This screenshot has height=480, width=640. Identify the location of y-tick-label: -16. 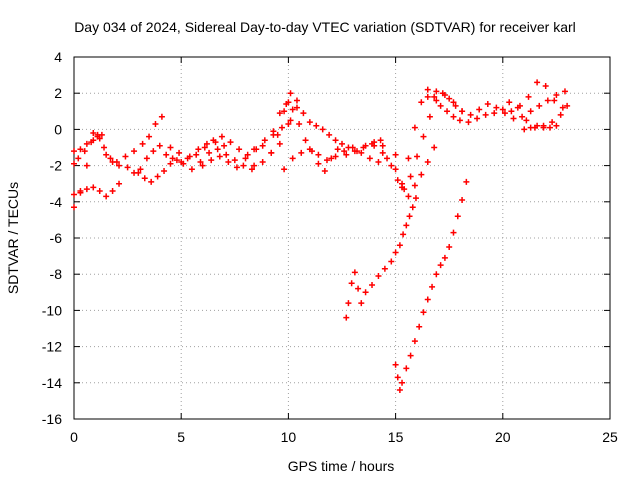
(52, 419).